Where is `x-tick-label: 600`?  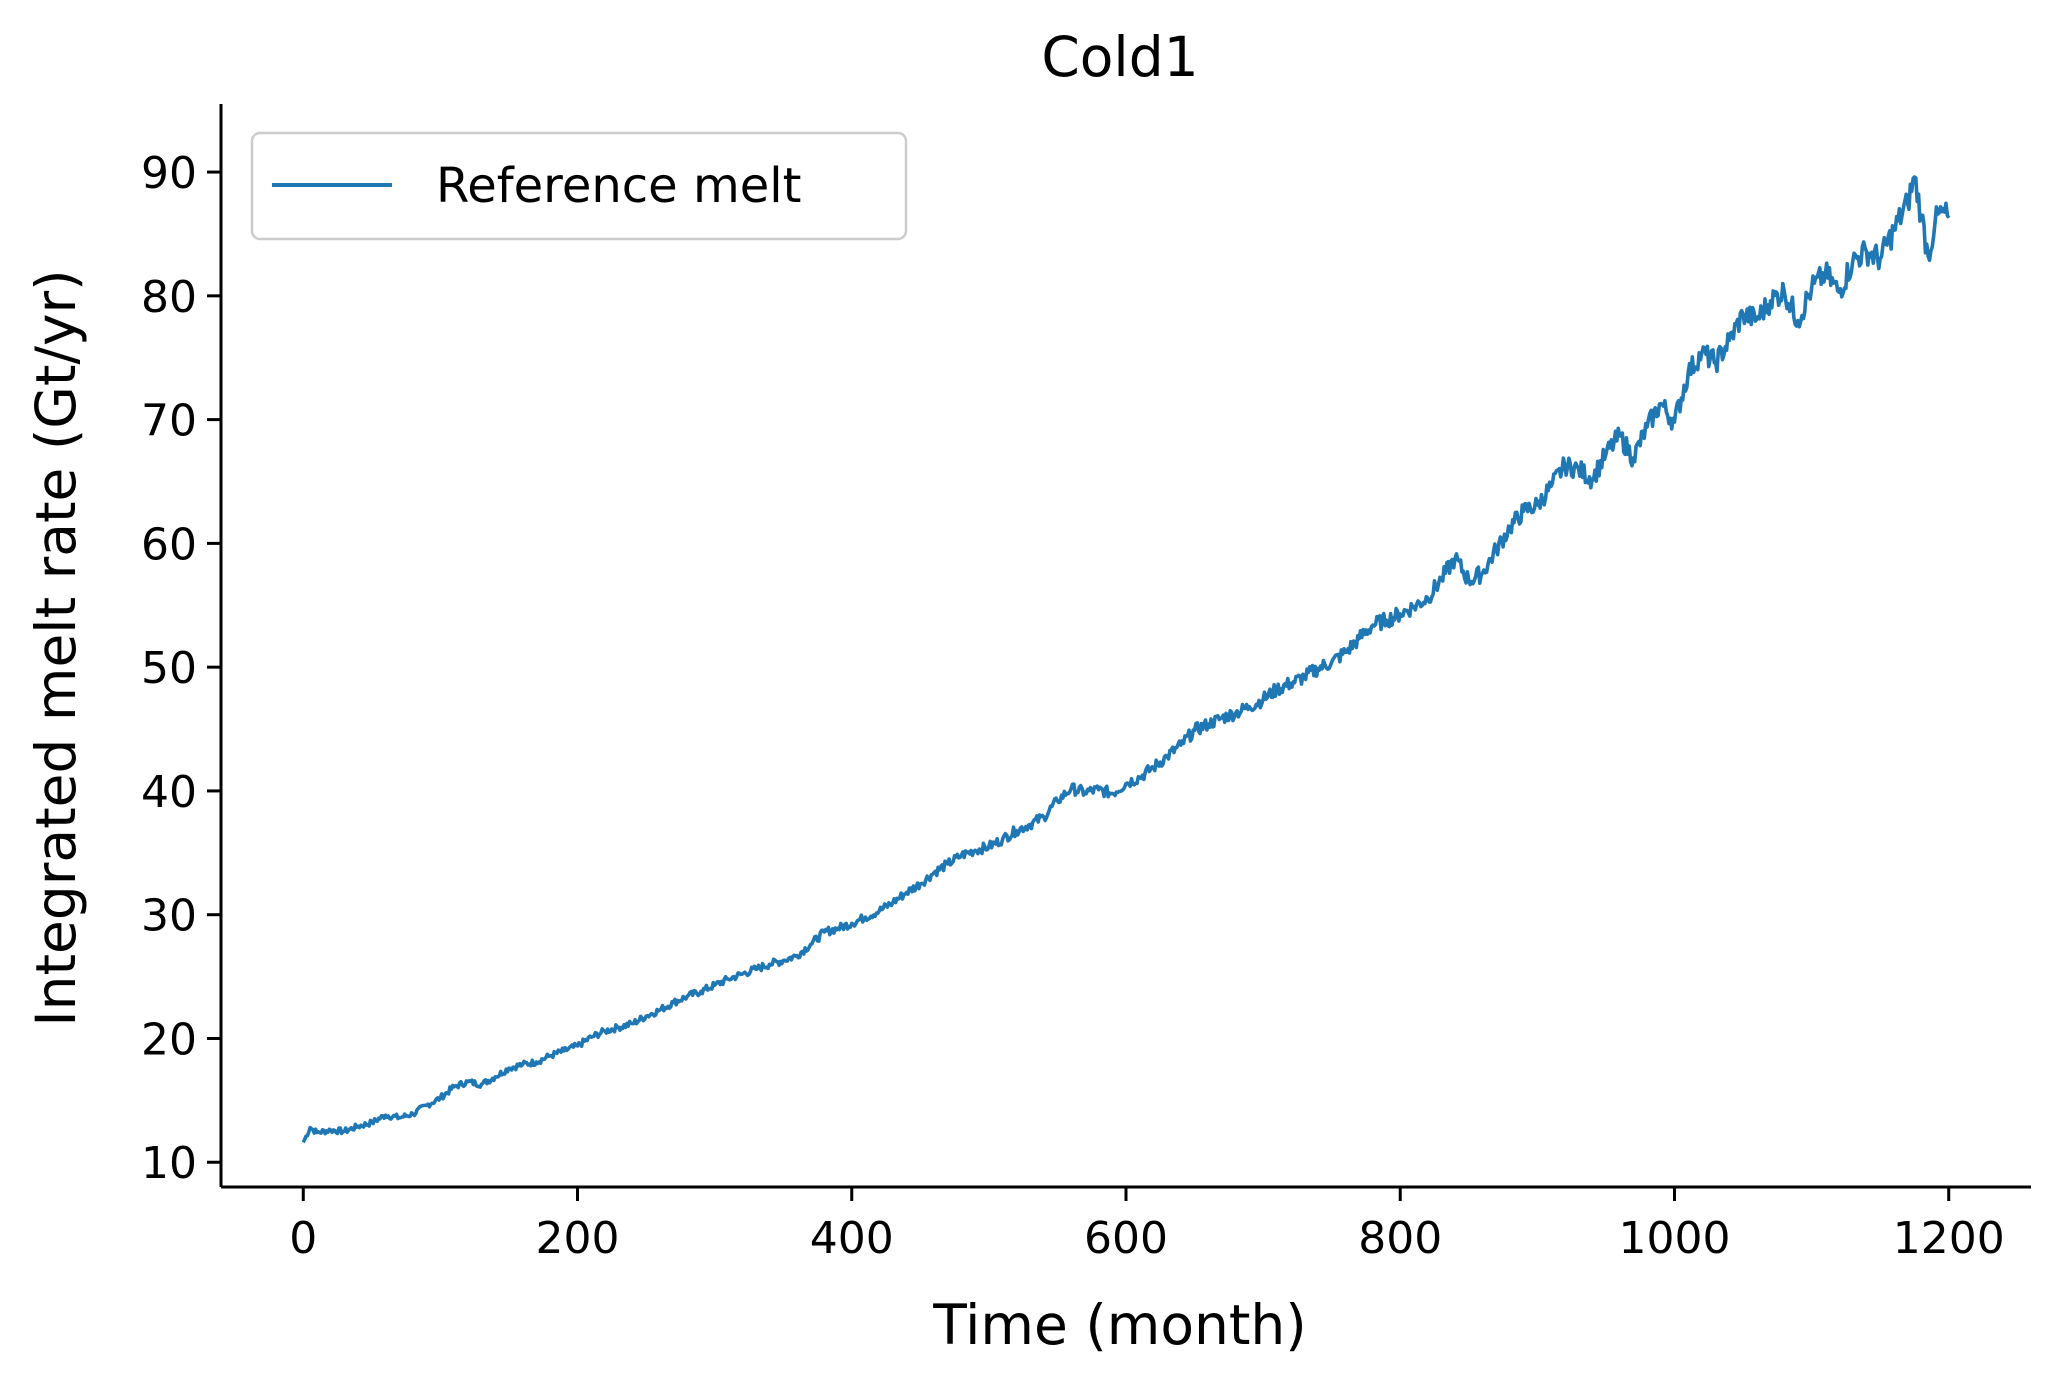
x-tick-label: 600 is located at coordinates (1126, 1238).